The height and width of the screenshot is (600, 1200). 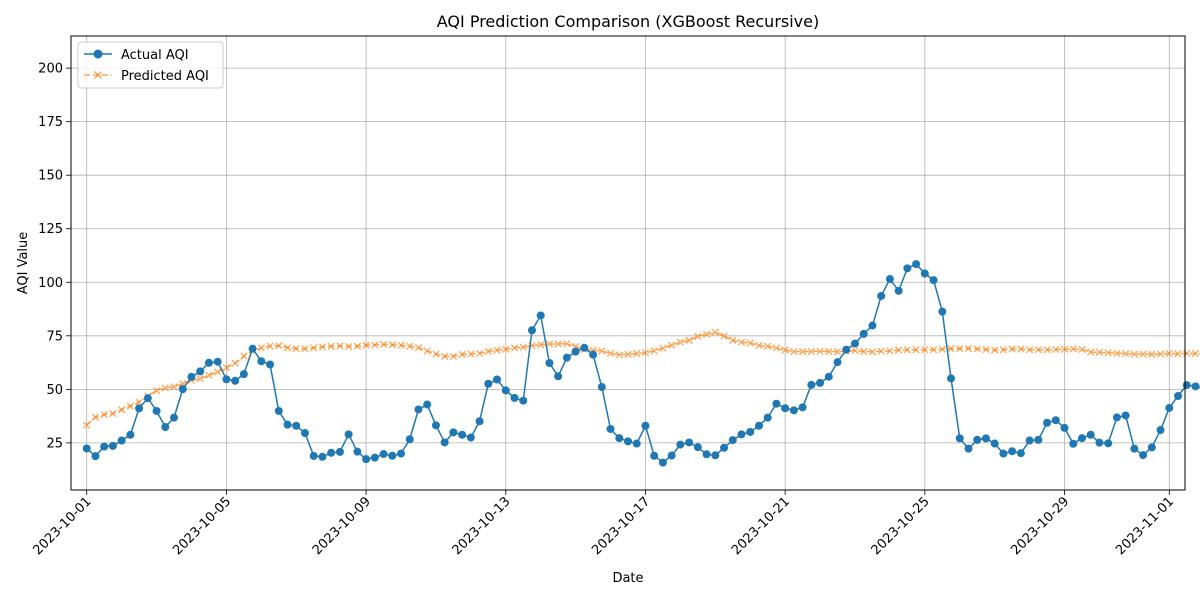 I want to click on y-tick-label: 125, so click(x=50, y=229).